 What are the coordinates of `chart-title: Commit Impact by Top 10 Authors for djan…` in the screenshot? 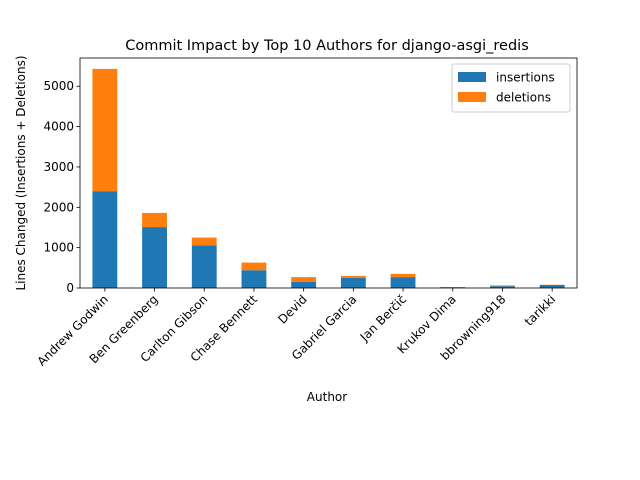 It's located at (327, 46).